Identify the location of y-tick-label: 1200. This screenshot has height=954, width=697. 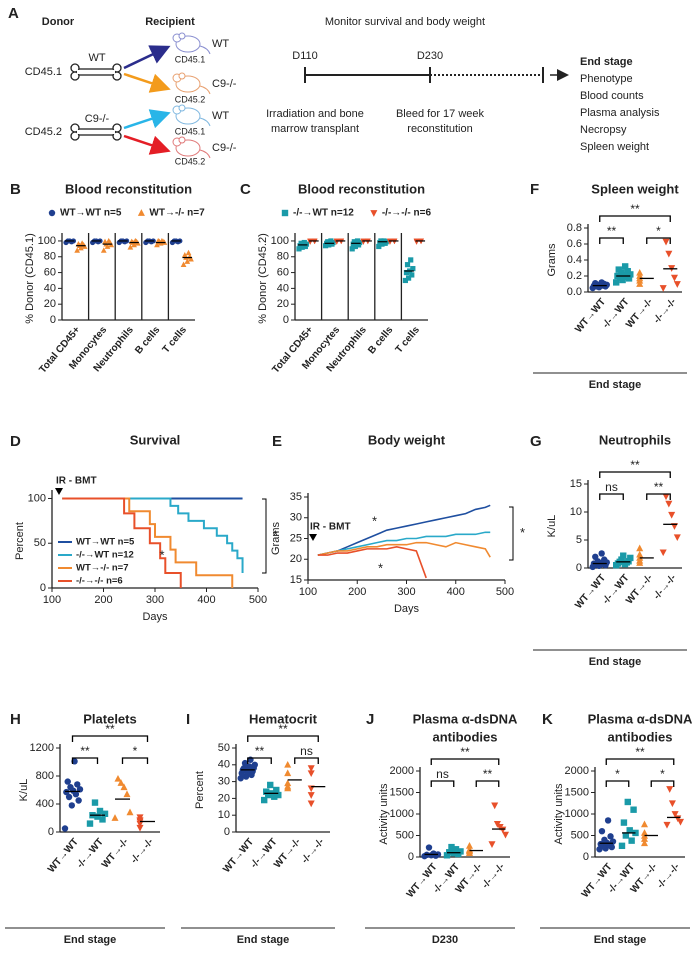
(42, 748).